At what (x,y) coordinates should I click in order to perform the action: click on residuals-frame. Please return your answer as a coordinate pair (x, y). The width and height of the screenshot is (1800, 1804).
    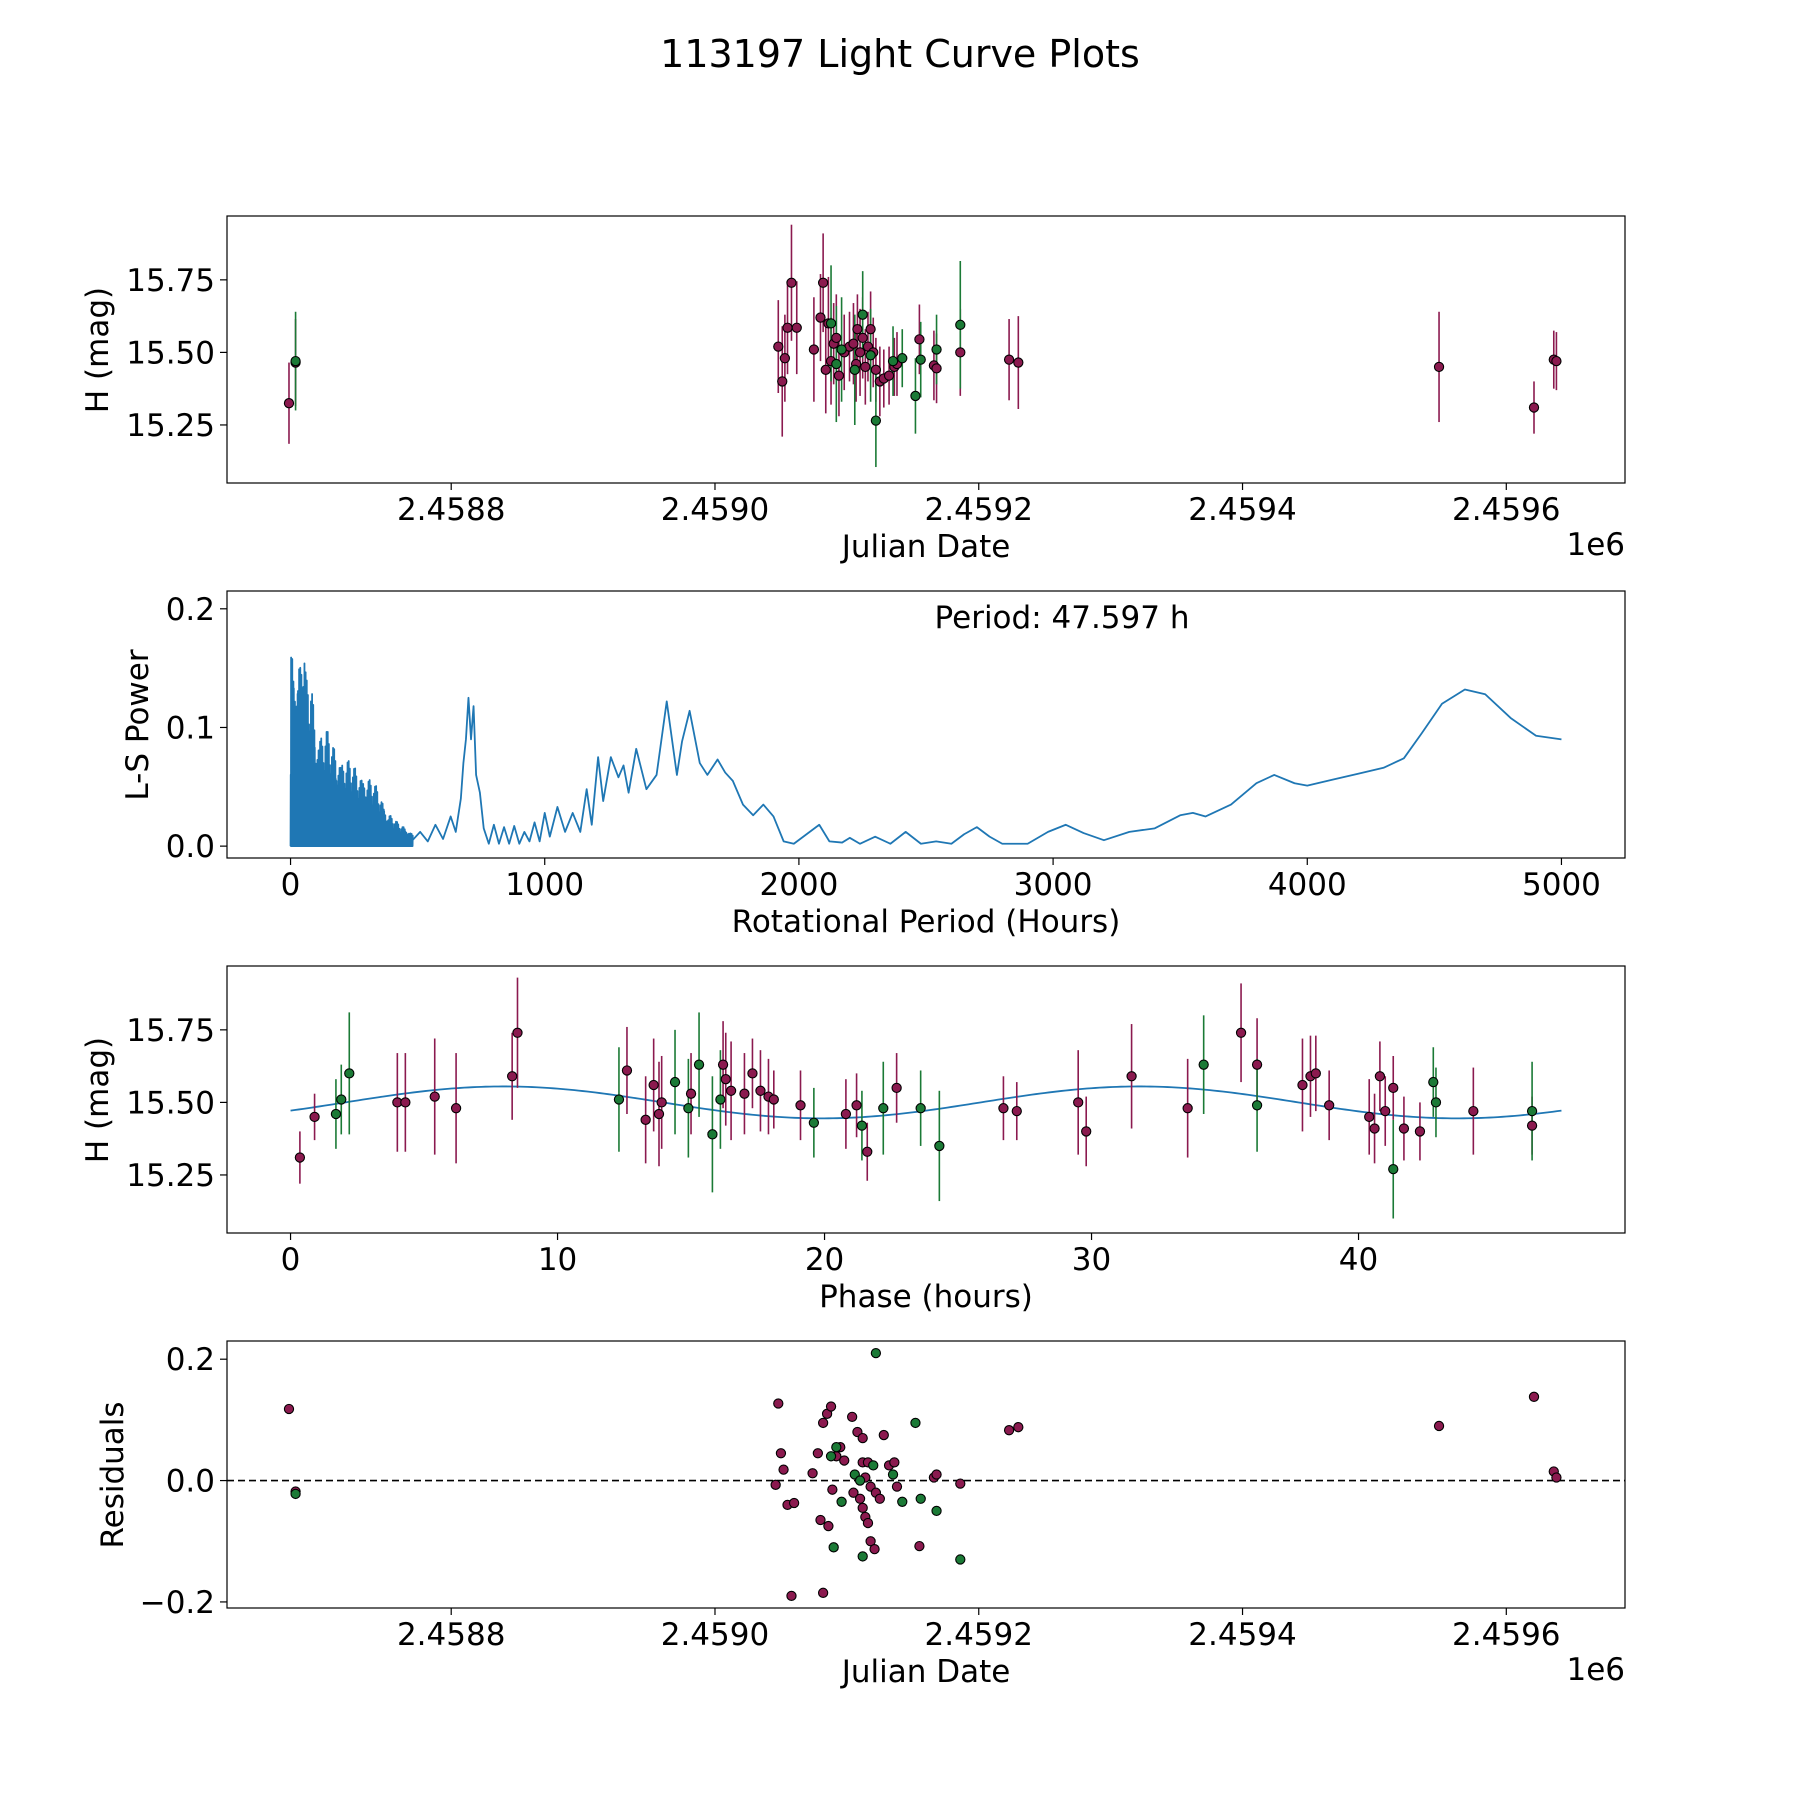
    Looking at the image, I should click on (926, 1474).